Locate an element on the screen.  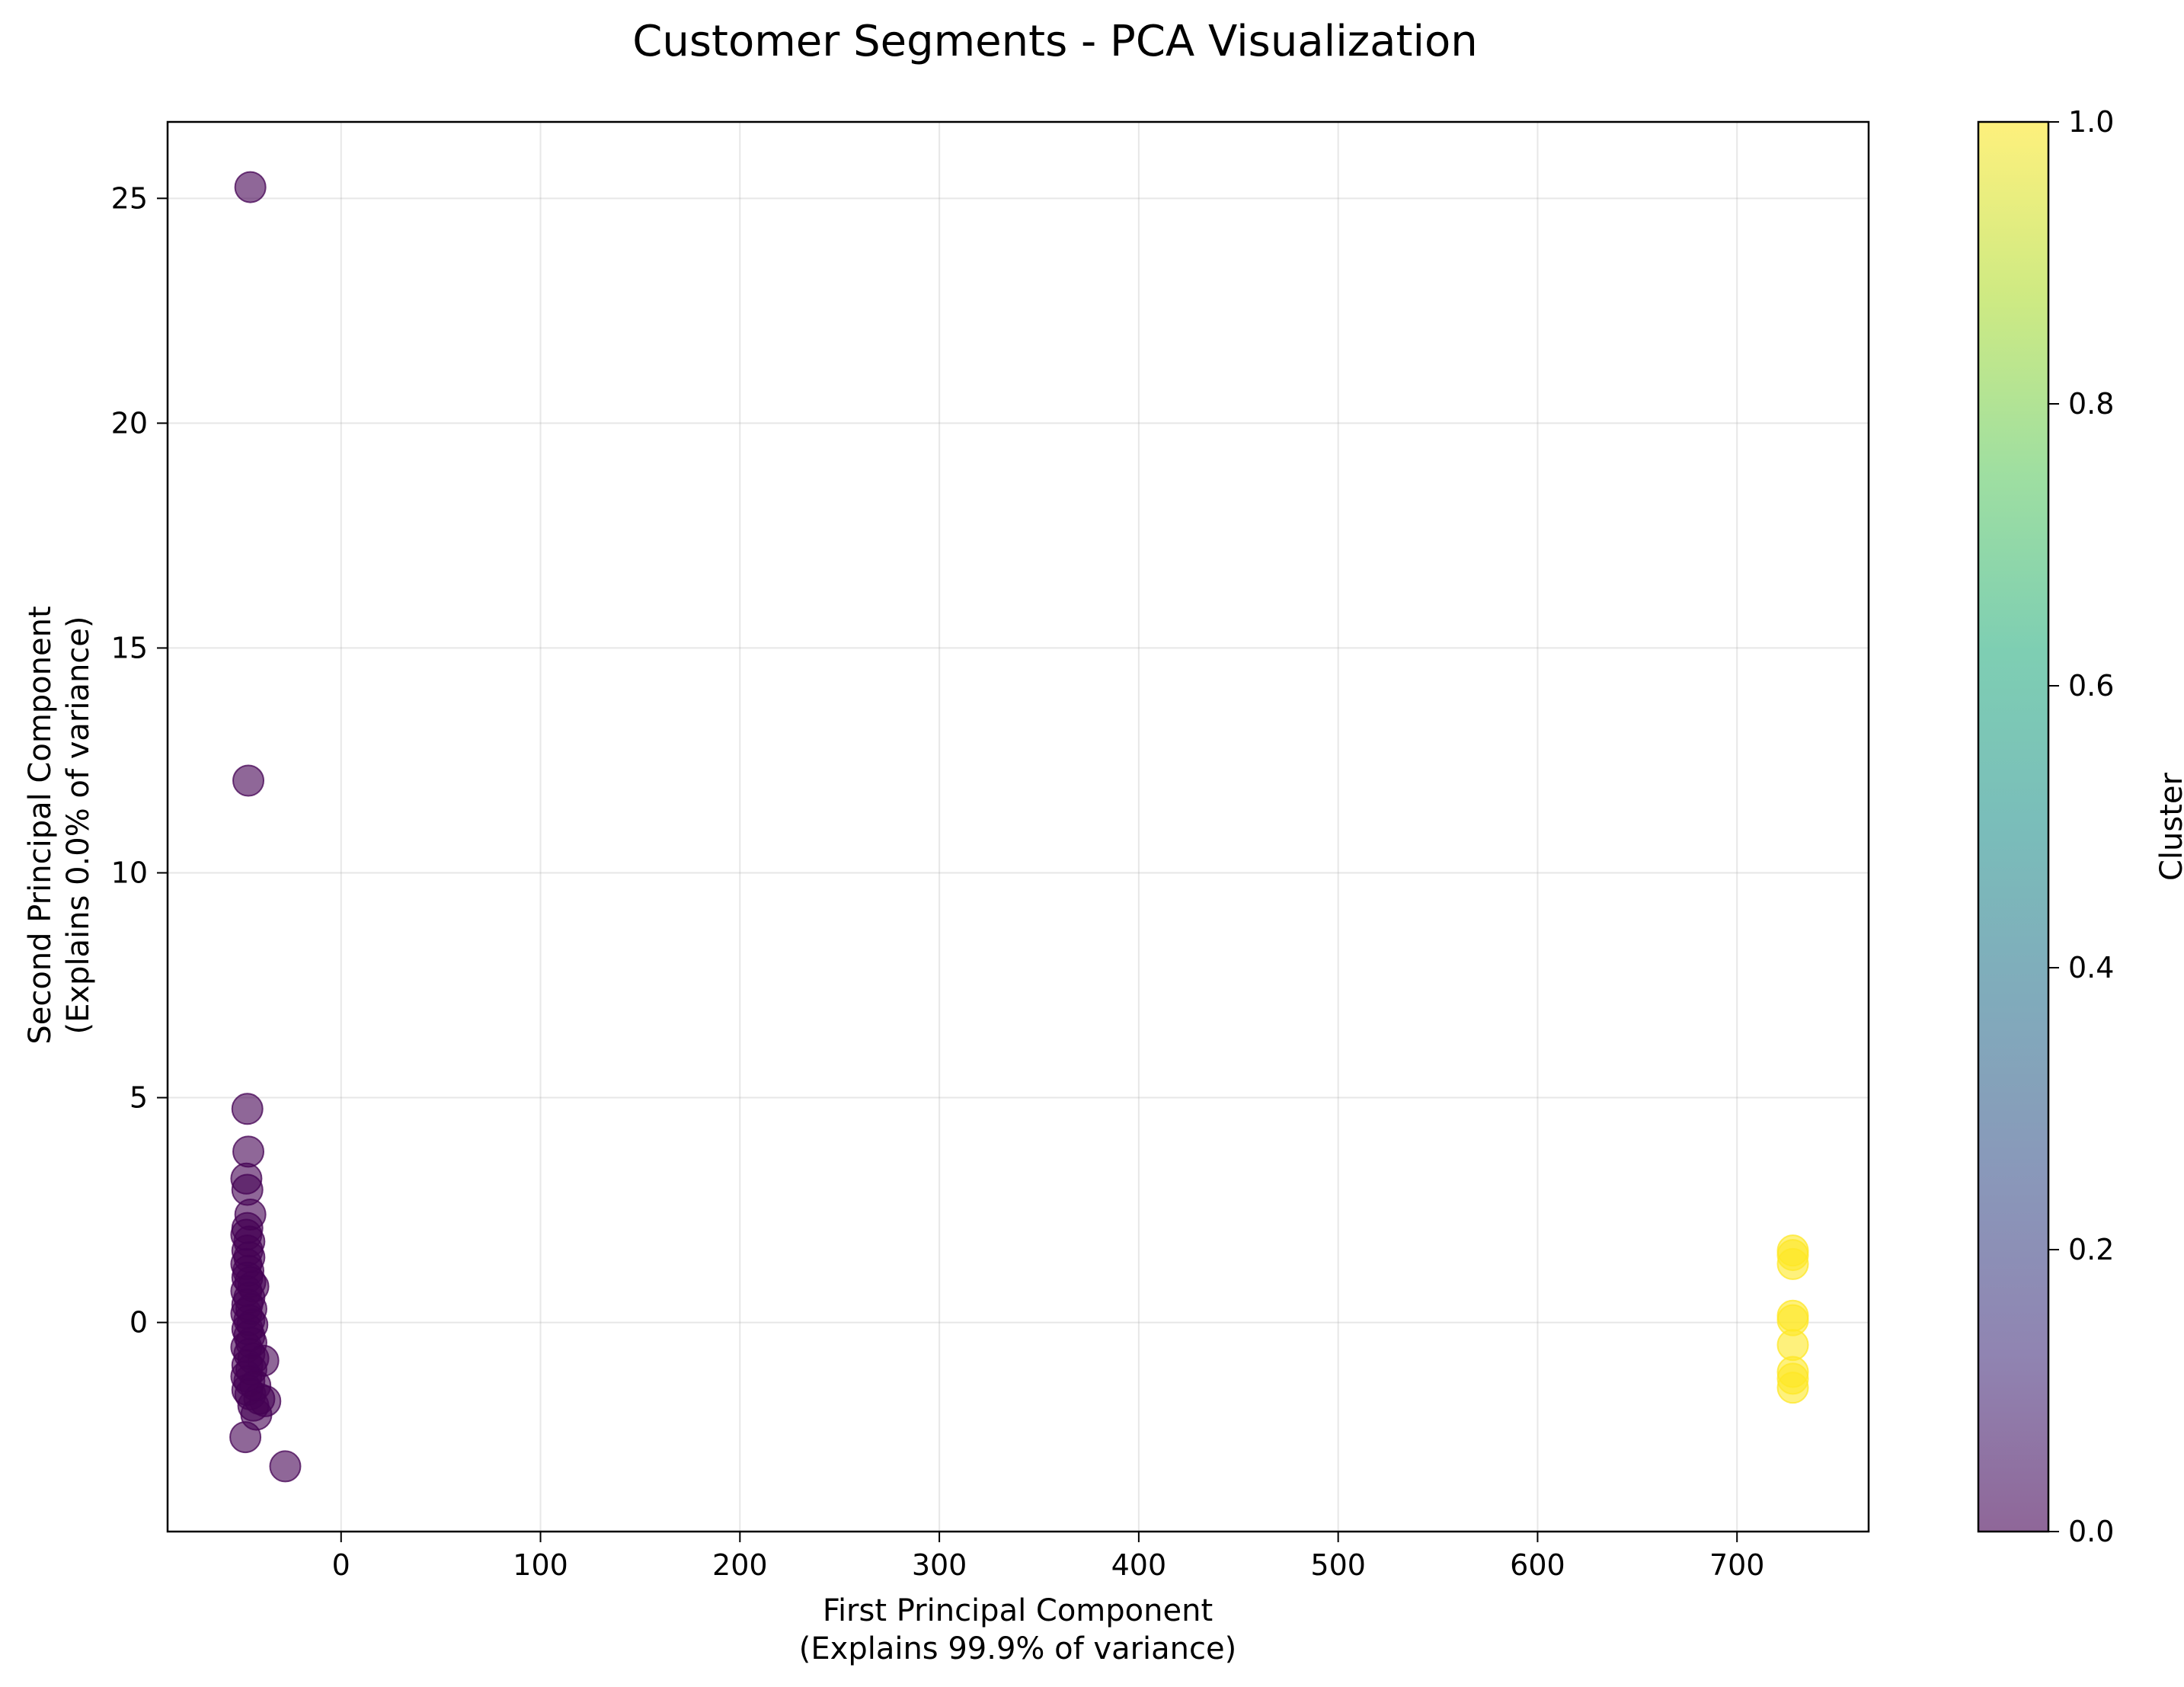
x-tick-label: 200 is located at coordinates (740, 1565).